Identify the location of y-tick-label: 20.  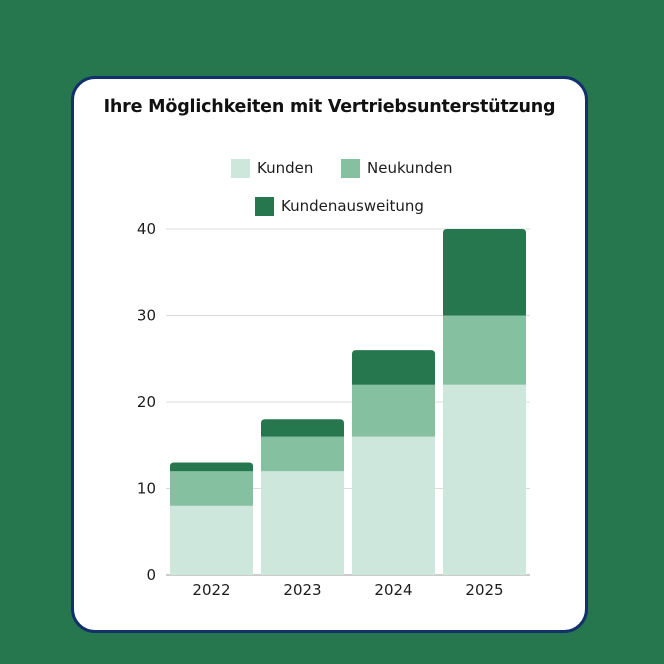
(146, 402).